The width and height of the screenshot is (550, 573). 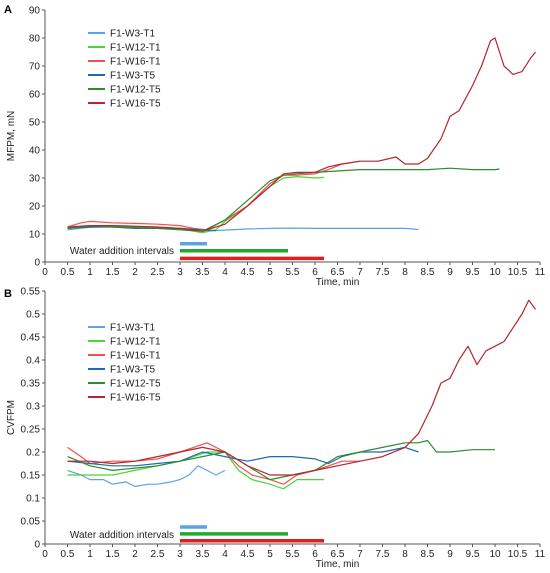 What do you see at coordinates (8, 10) in the screenshot?
I see `panel-label: A` at bounding box center [8, 10].